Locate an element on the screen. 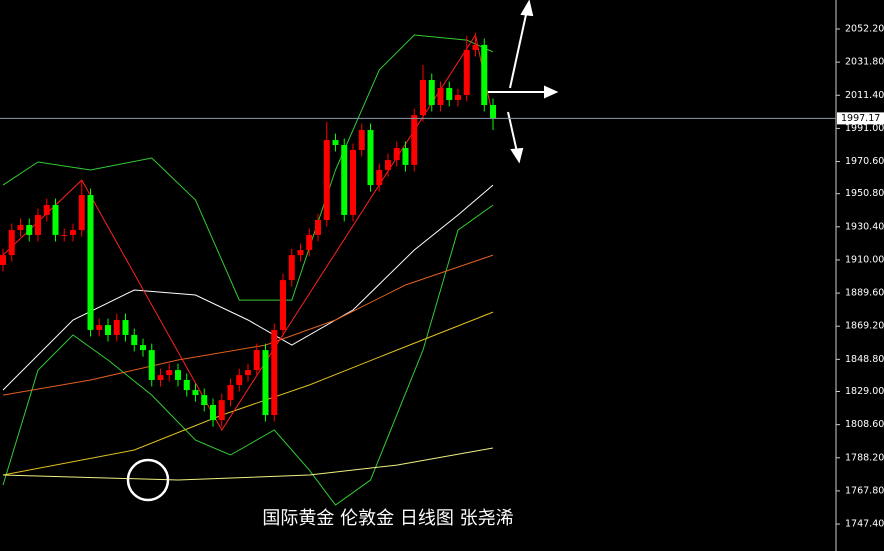  y-tick-label: 1950.80 is located at coordinates (864, 193).